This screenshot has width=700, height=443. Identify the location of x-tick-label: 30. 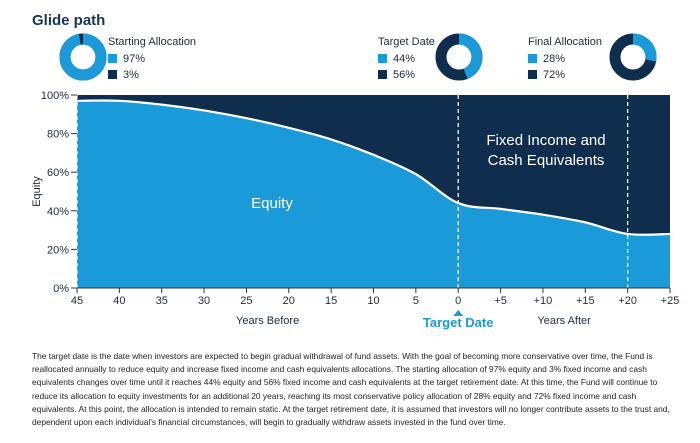
(204, 301).